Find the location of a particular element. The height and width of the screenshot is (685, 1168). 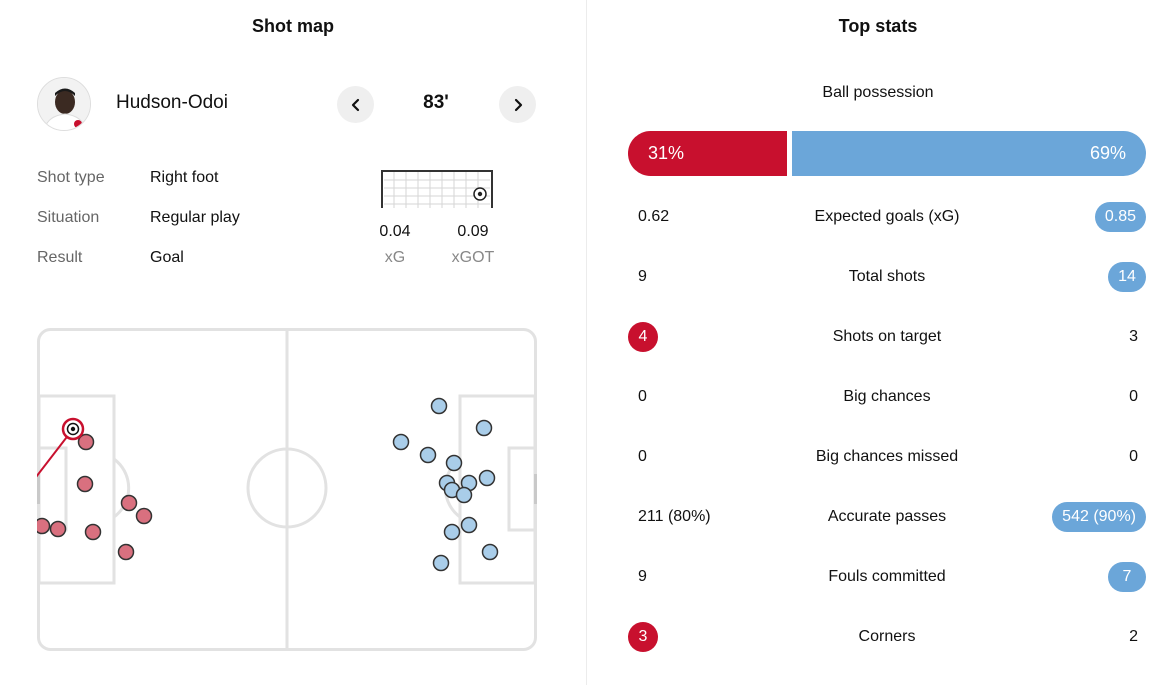

xg-value: 0.04 is located at coordinates (395, 231).